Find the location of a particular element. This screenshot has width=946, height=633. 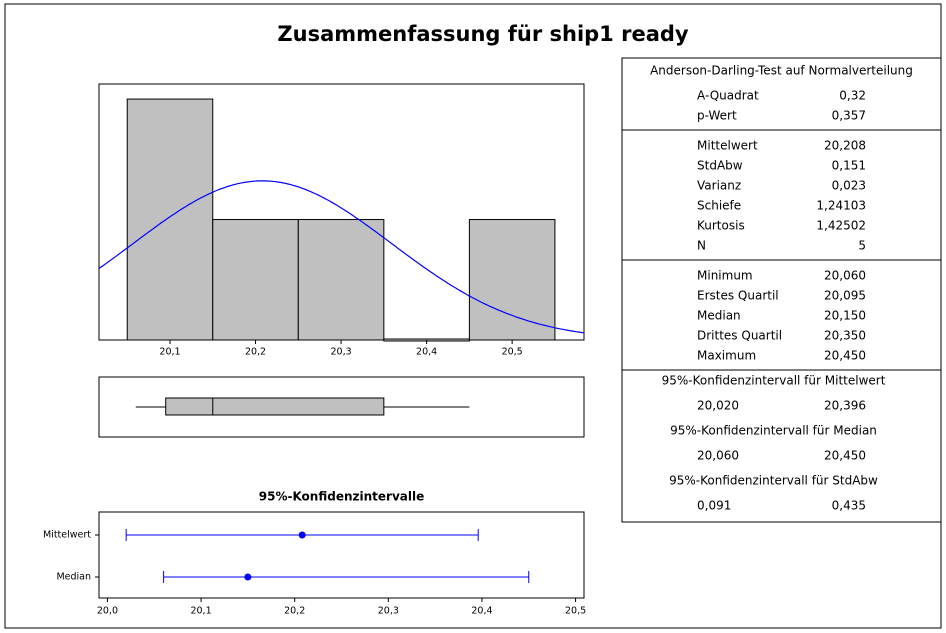

page-title: Zusammenfassung für ship1 ready is located at coordinates (483, 34).